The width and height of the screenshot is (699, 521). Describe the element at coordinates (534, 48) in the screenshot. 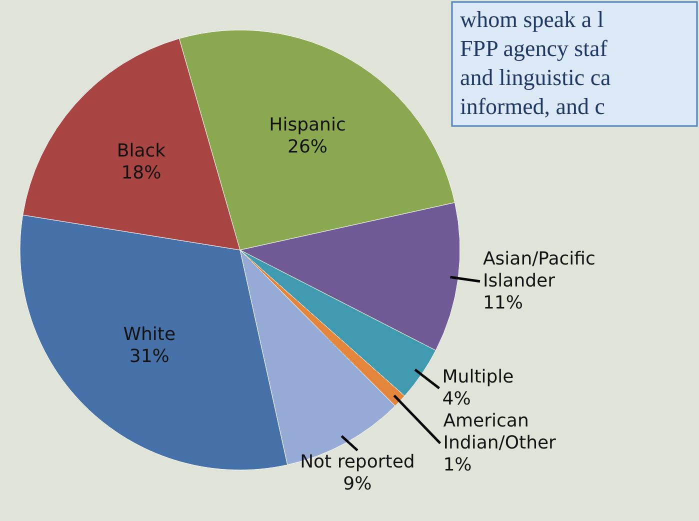

I see `text: FPP agency staf` at that location.